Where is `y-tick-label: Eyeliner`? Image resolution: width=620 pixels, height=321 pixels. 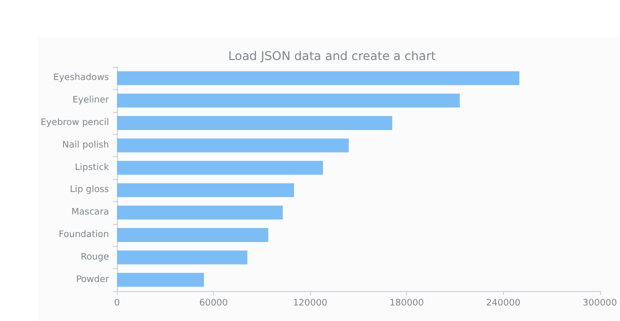
y-tick-label: Eyeliner is located at coordinates (91, 101).